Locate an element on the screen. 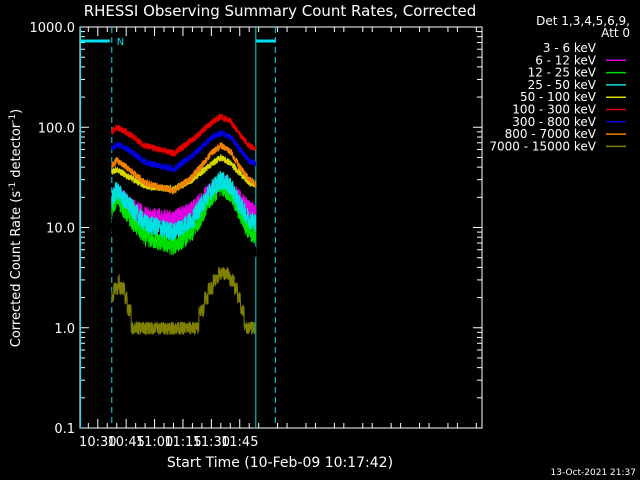 The image size is (640, 480). x-tick-label: 10:30 is located at coordinates (97, 442).